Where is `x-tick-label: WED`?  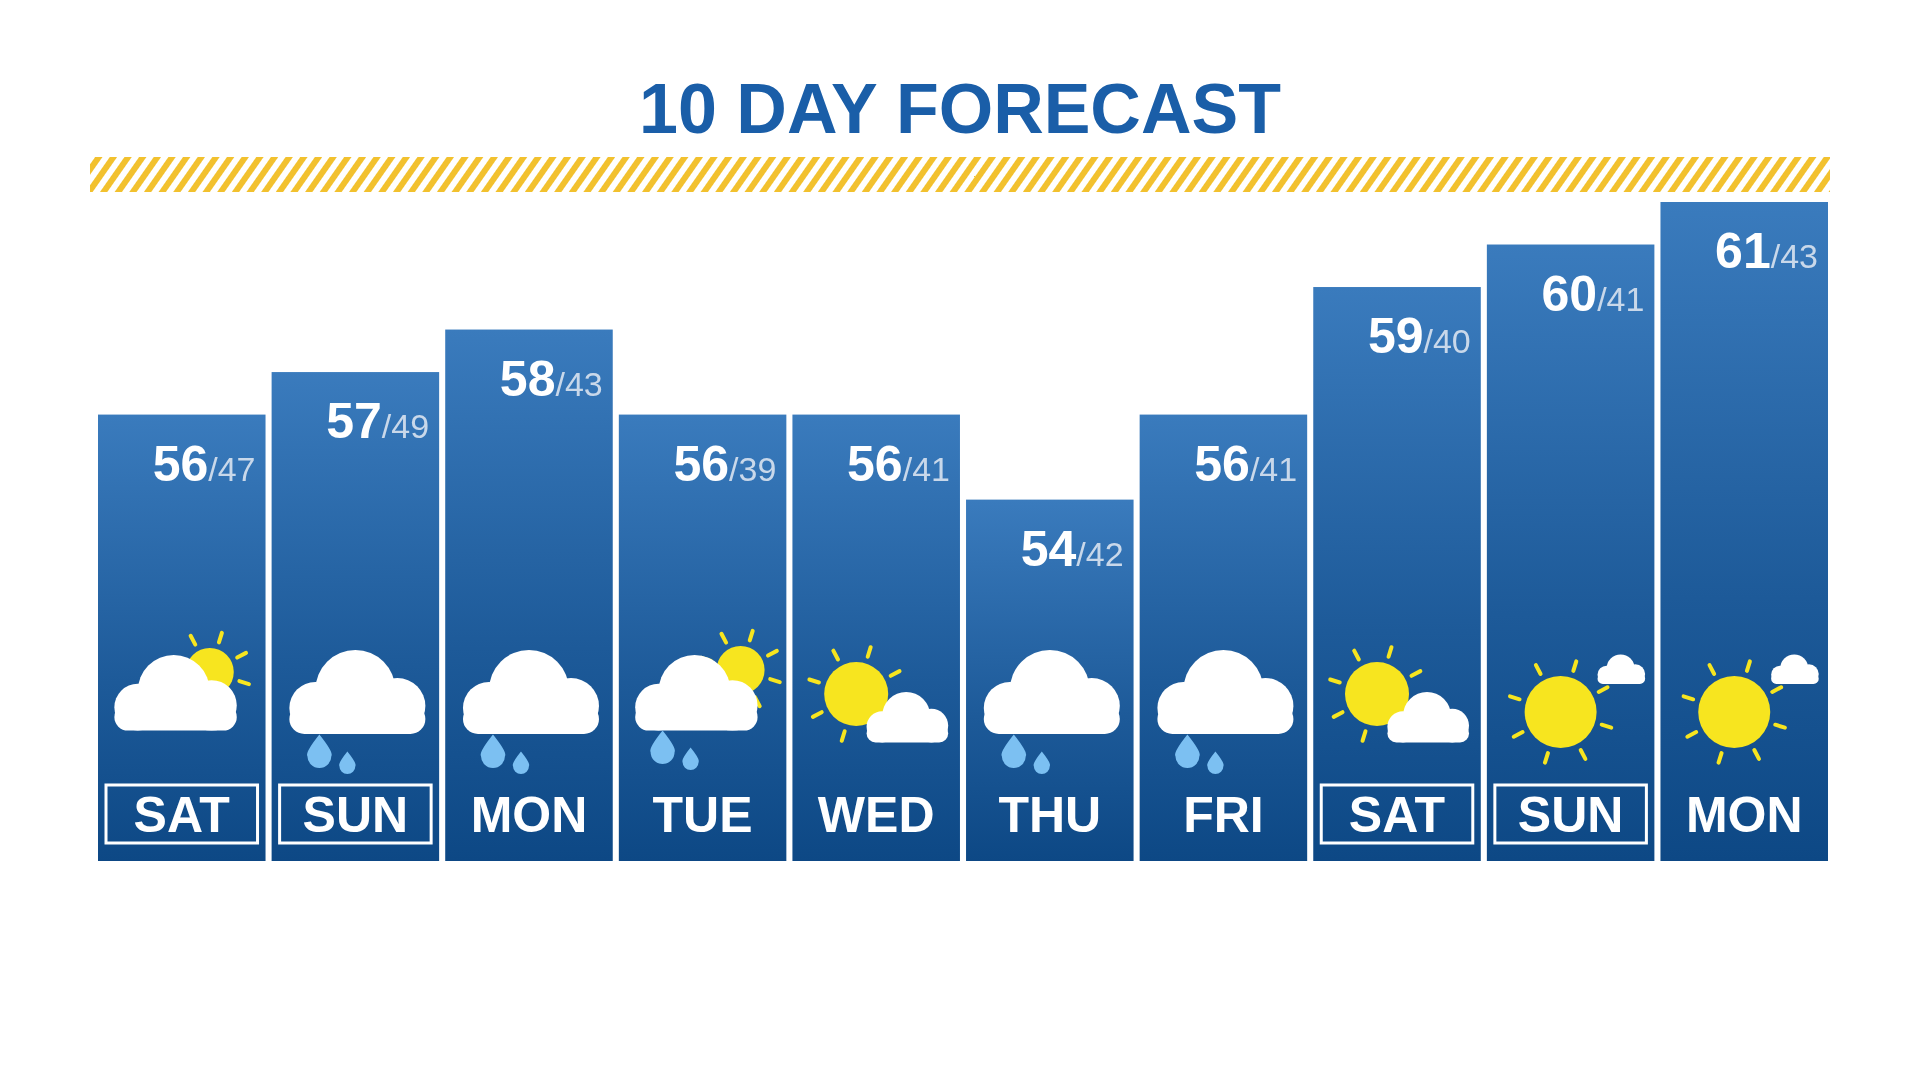 x-tick-label: WED is located at coordinates (876, 815).